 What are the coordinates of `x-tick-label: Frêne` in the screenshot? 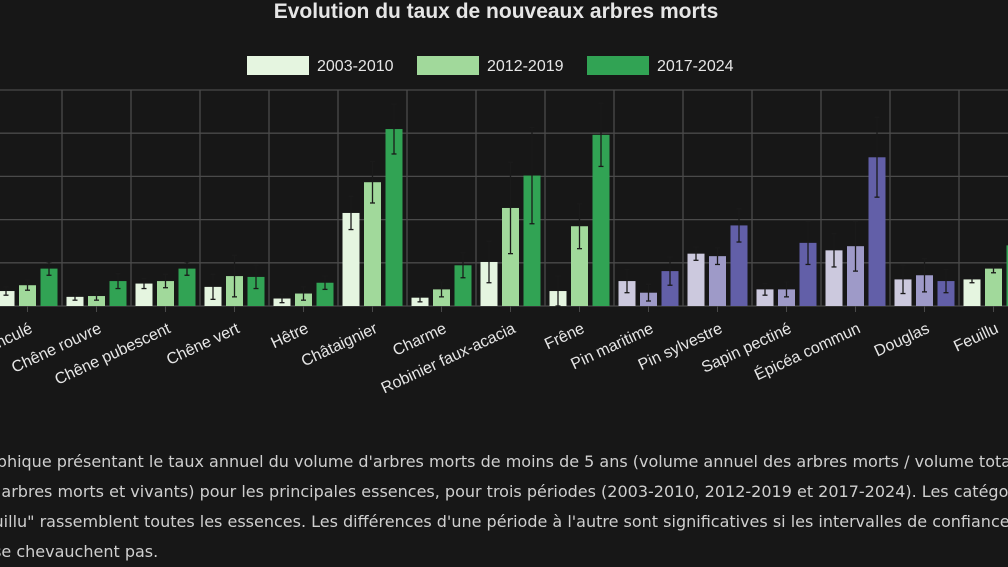 It's located at (564, 336).